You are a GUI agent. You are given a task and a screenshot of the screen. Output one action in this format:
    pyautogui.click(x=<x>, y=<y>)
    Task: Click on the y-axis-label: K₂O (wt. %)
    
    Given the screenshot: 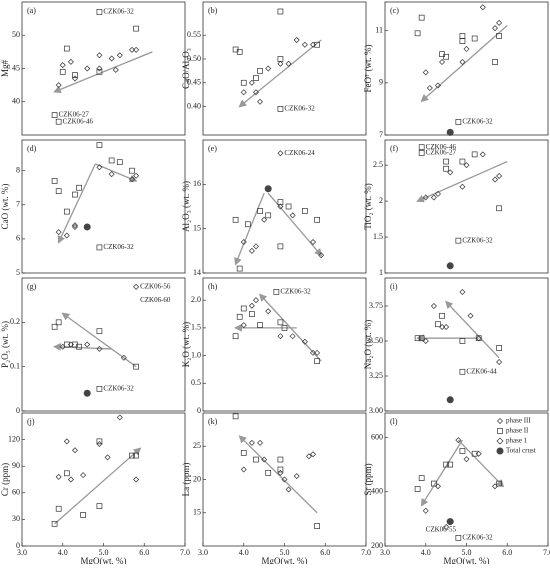 What is the action you would take?
    pyautogui.click(x=186, y=344)
    